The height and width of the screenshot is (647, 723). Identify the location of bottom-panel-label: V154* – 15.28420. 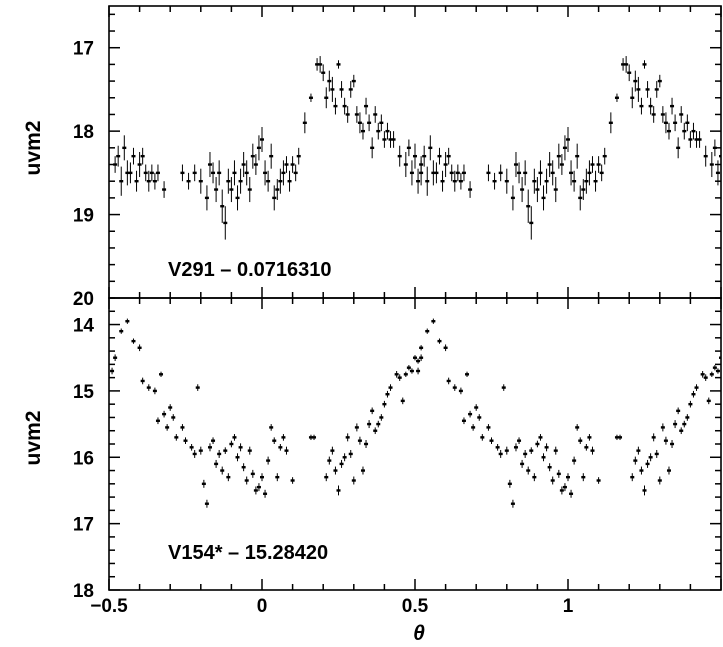
(248, 553).